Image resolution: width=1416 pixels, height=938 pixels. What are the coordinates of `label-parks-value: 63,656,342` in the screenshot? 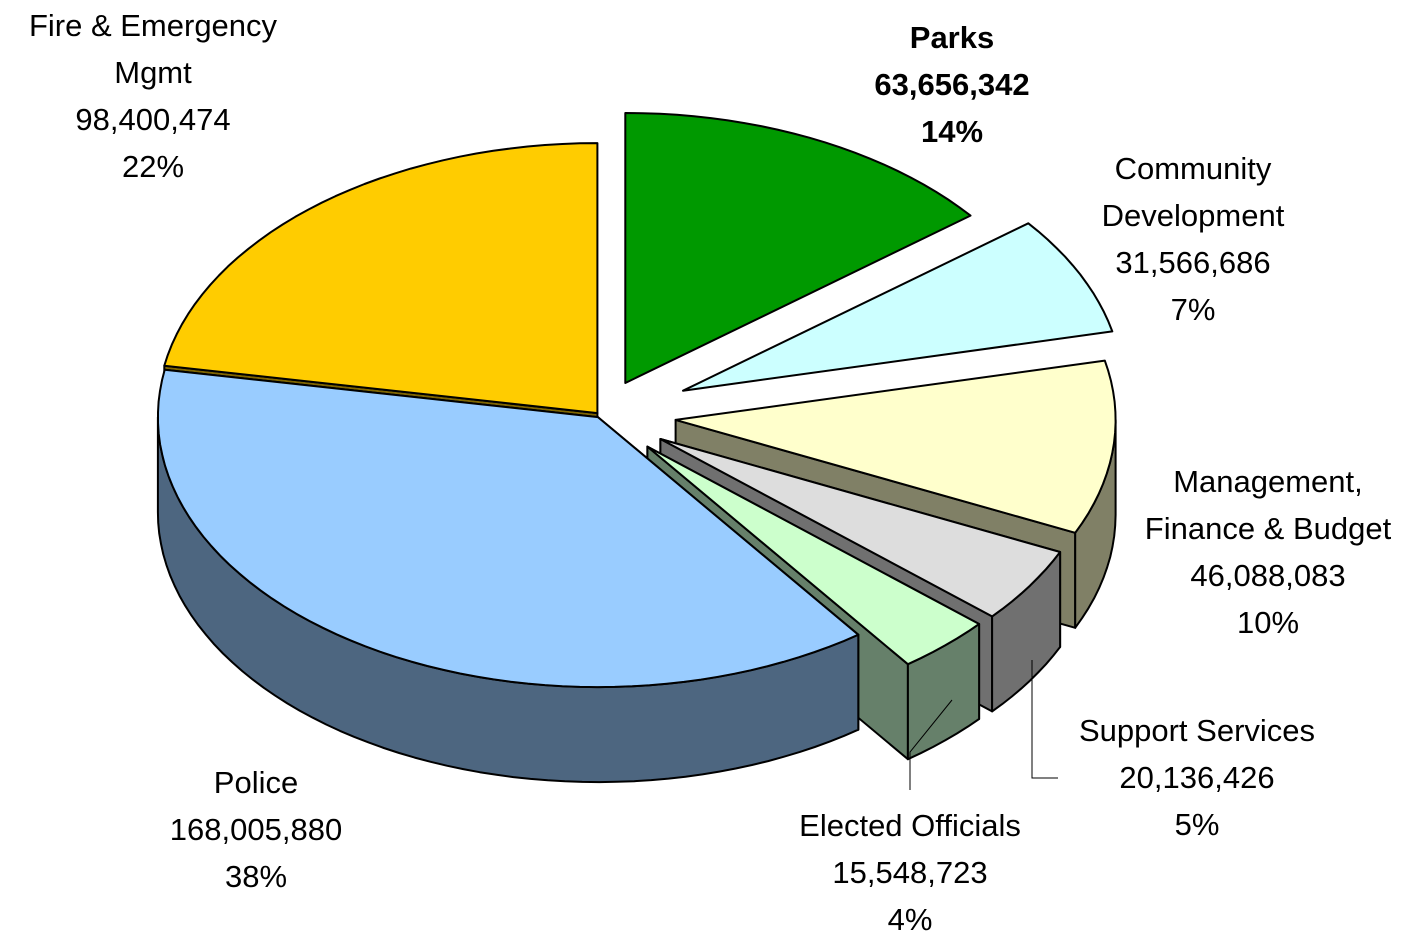 It's located at (952, 84).